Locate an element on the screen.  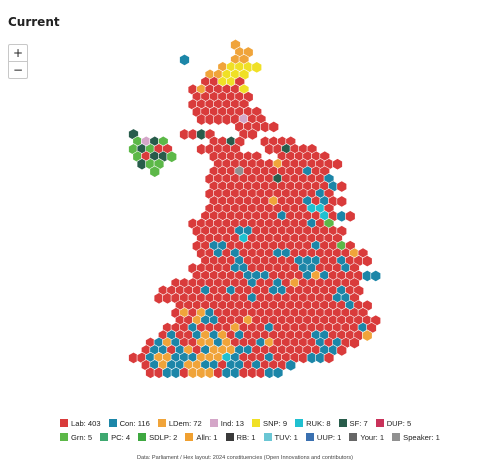
legend-item-ruk: RUK: 8 is located at coordinates (313, 423).